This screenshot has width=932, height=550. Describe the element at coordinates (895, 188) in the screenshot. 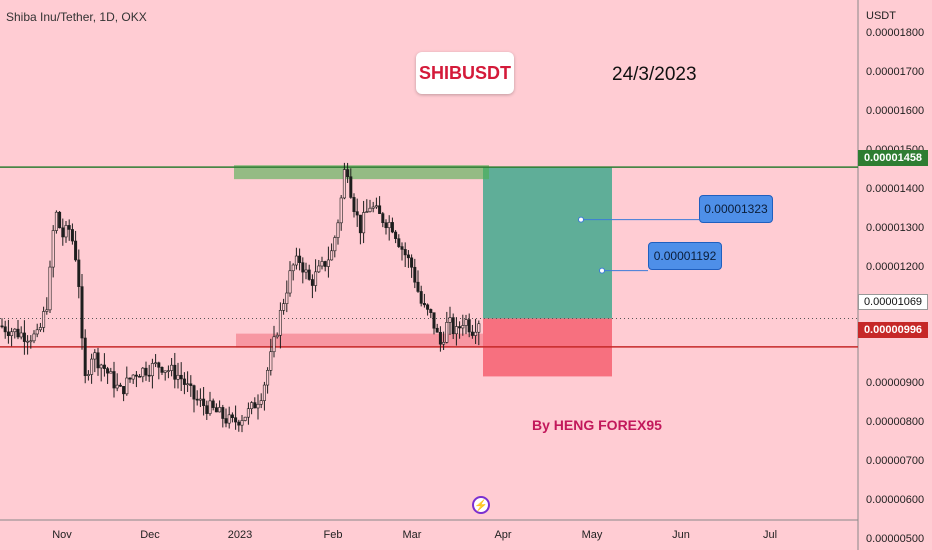

I see `price-tick-label: 0.00001400` at that location.